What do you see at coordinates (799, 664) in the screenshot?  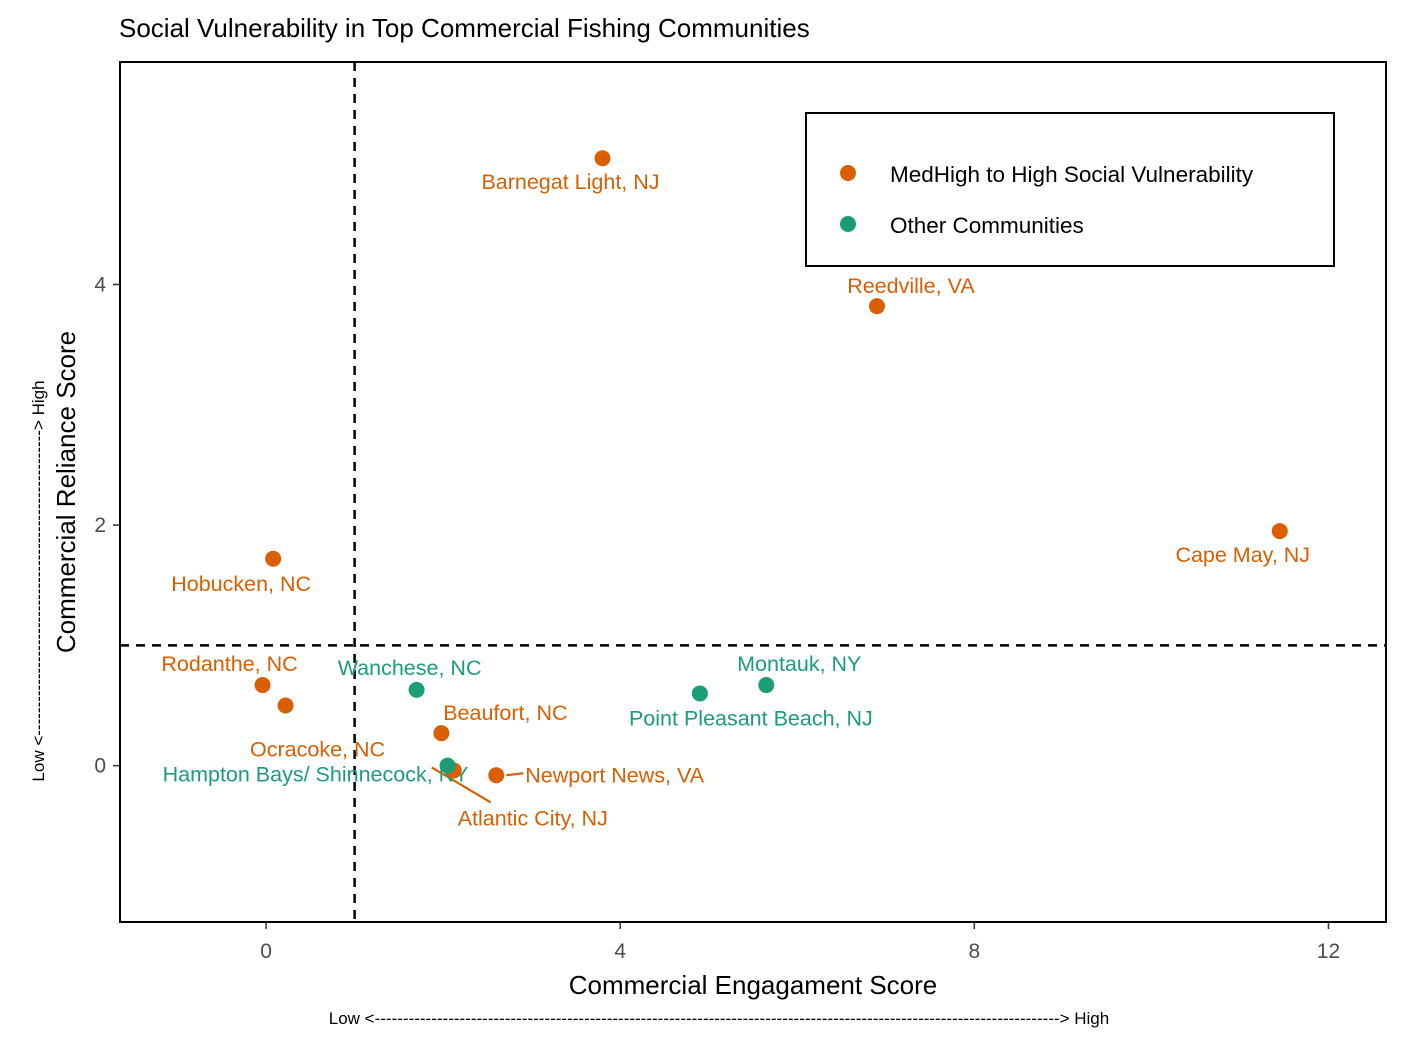 I see `point-label-montauk-ny: Montauk, NY` at bounding box center [799, 664].